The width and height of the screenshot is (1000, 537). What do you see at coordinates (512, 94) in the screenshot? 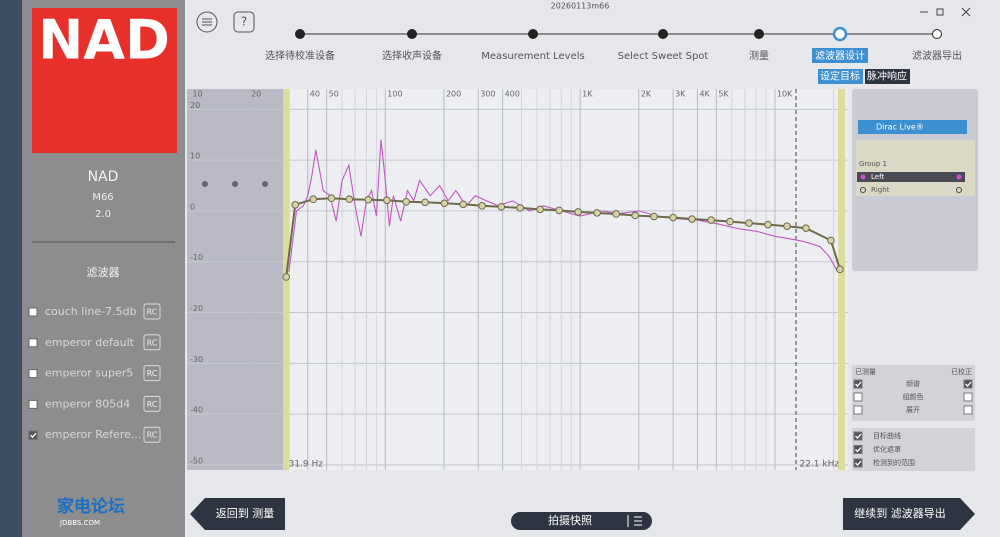
I see `x-tick-label: 400` at bounding box center [512, 94].